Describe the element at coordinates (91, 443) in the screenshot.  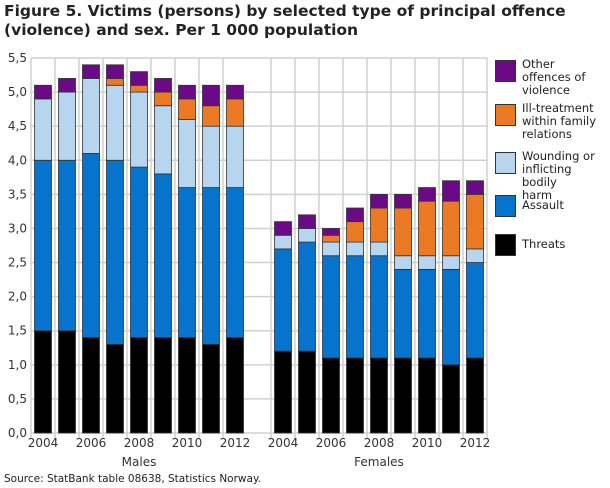
I see `x-tick-label: 2006` at that location.